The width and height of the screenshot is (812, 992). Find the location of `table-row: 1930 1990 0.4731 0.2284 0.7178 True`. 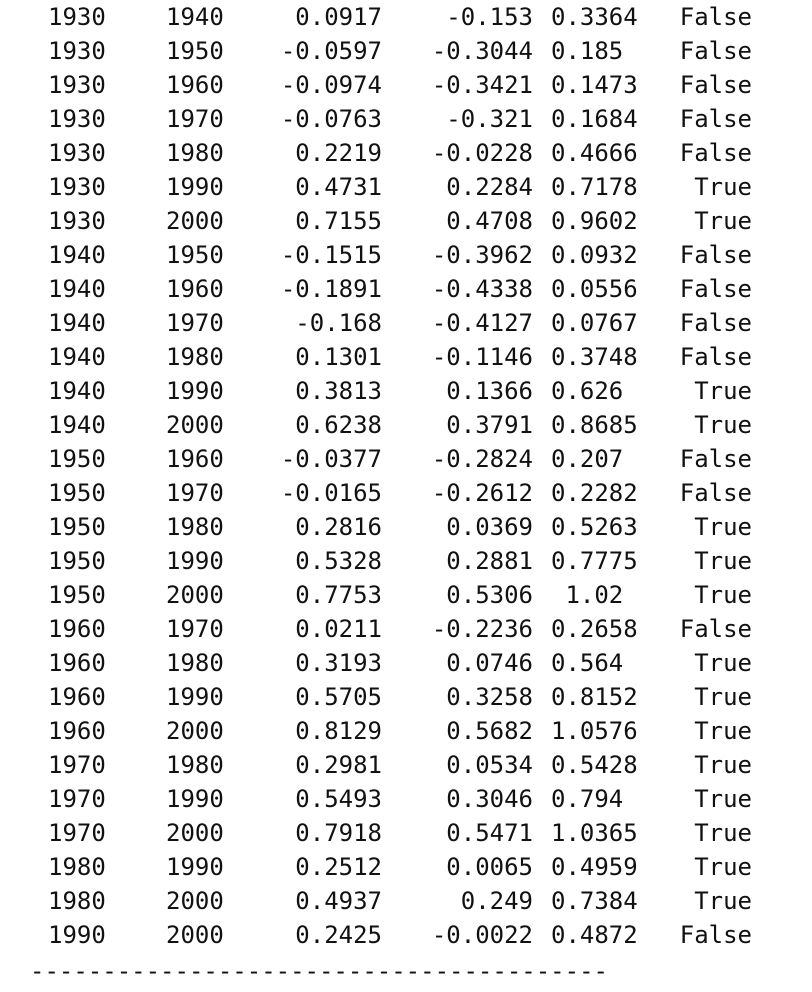

table-row: 1930 1990 0.4731 0.2284 0.7178 True is located at coordinates (406, 187).